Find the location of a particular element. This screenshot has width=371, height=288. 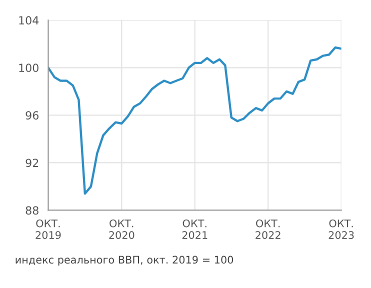

y-tick-label: 92 is located at coordinates (32, 163).